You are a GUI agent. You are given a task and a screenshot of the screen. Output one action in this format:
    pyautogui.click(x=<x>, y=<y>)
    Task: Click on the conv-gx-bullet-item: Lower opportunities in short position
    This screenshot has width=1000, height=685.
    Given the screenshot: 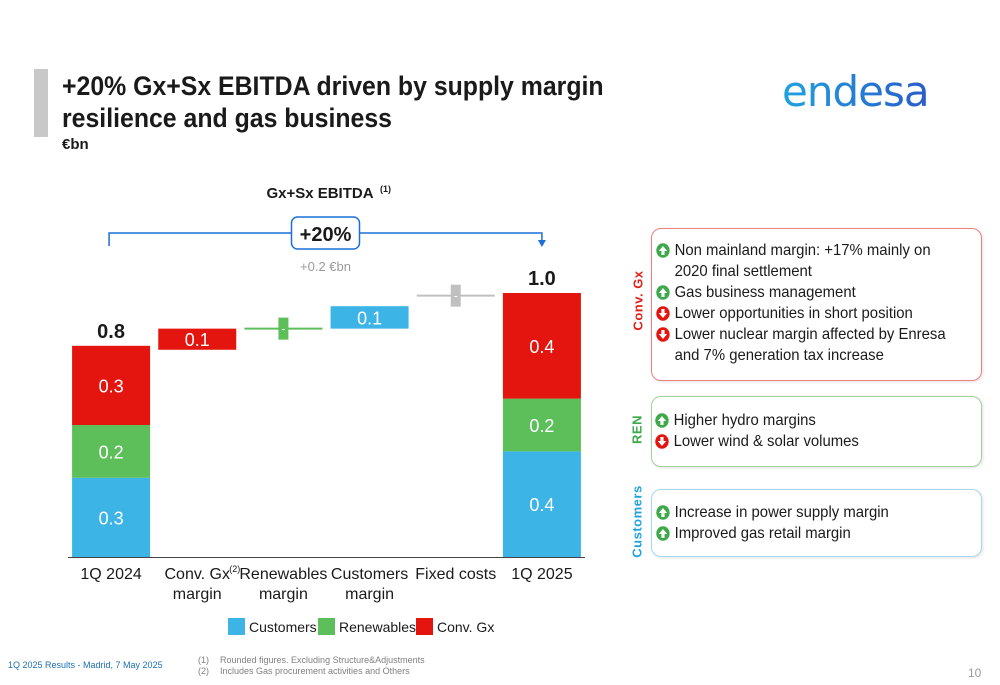 What is the action you would take?
    pyautogui.click(x=805, y=313)
    